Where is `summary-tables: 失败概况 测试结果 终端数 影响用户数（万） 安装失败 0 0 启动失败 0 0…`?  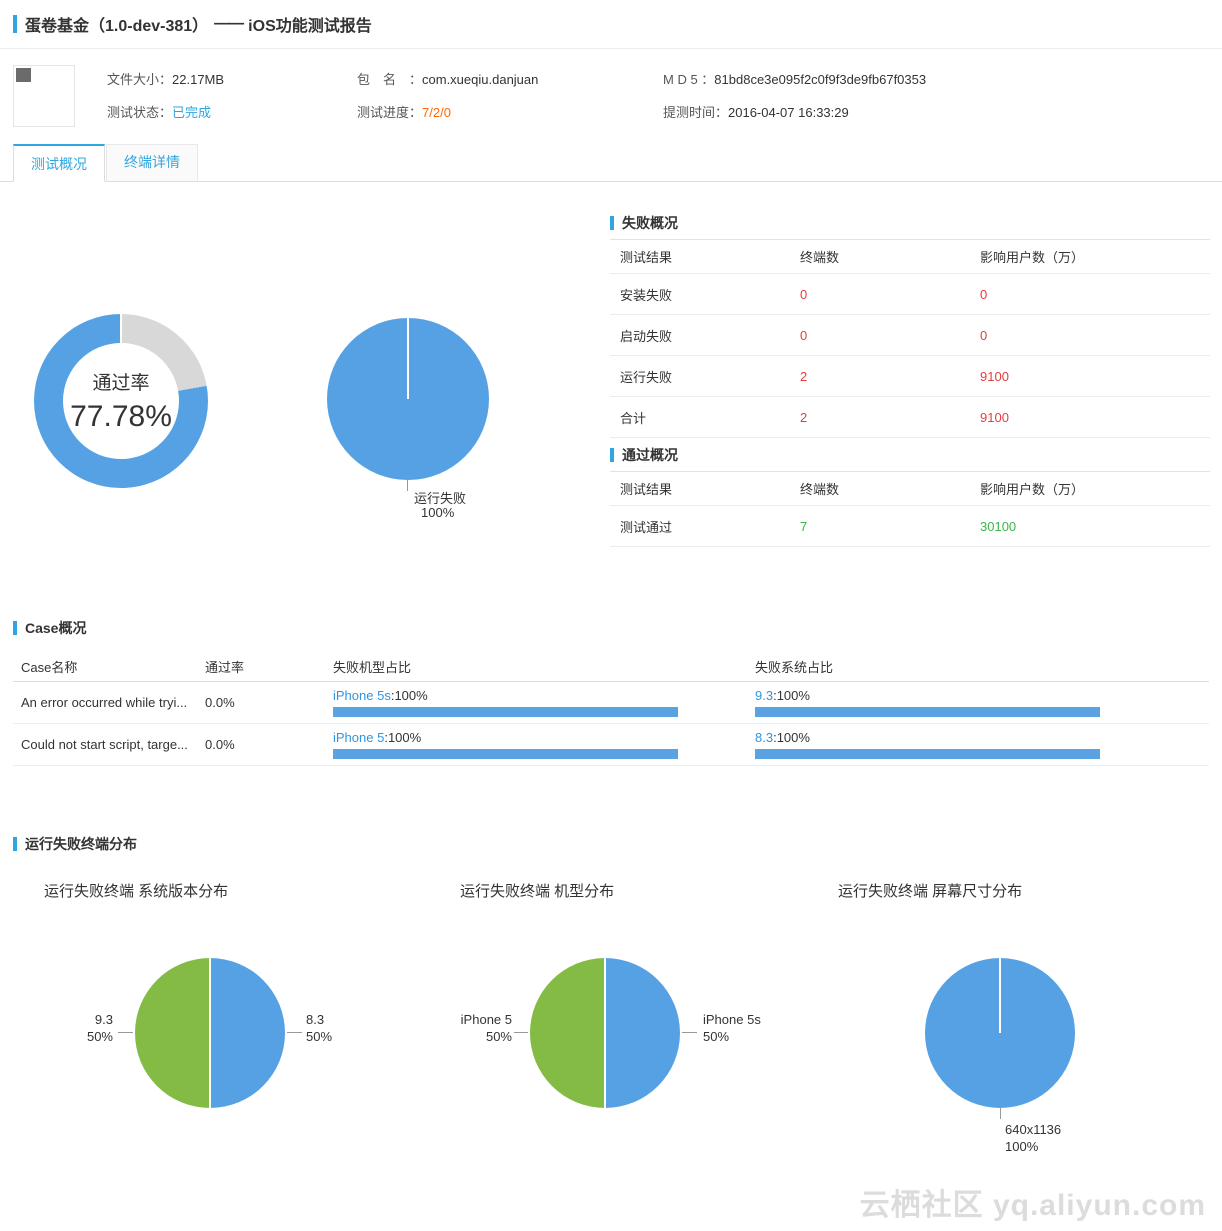 summary-tables: 失败概况 测试结果 终端数 影响用户数（万） 安装失败 0 0 启动失败 0 0… is located at coordinates (910, 376).